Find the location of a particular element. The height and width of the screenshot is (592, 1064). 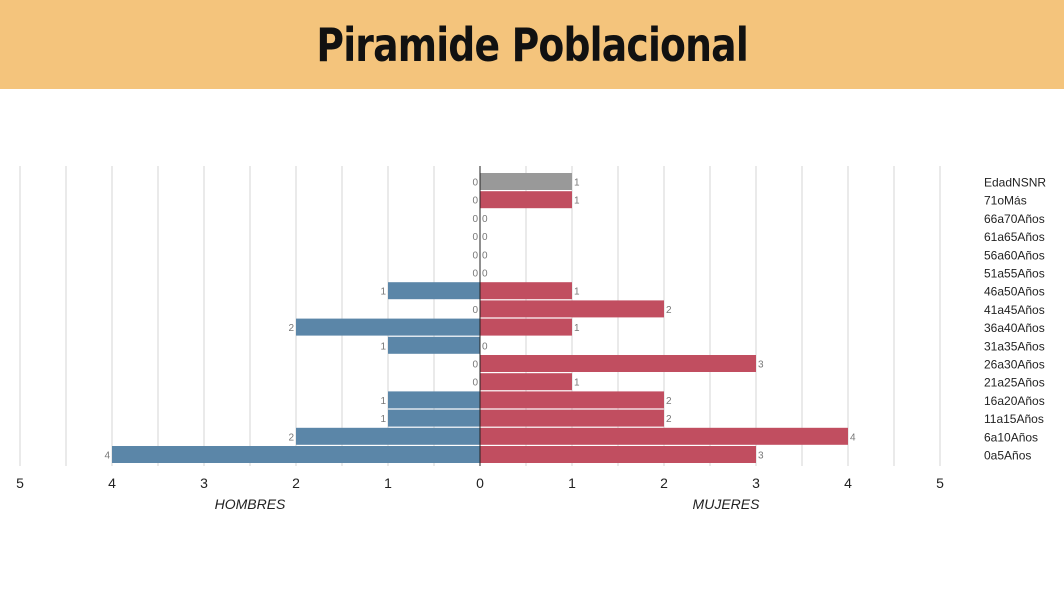

category-label: 51a55Años is located at coordinates (1014, 274).